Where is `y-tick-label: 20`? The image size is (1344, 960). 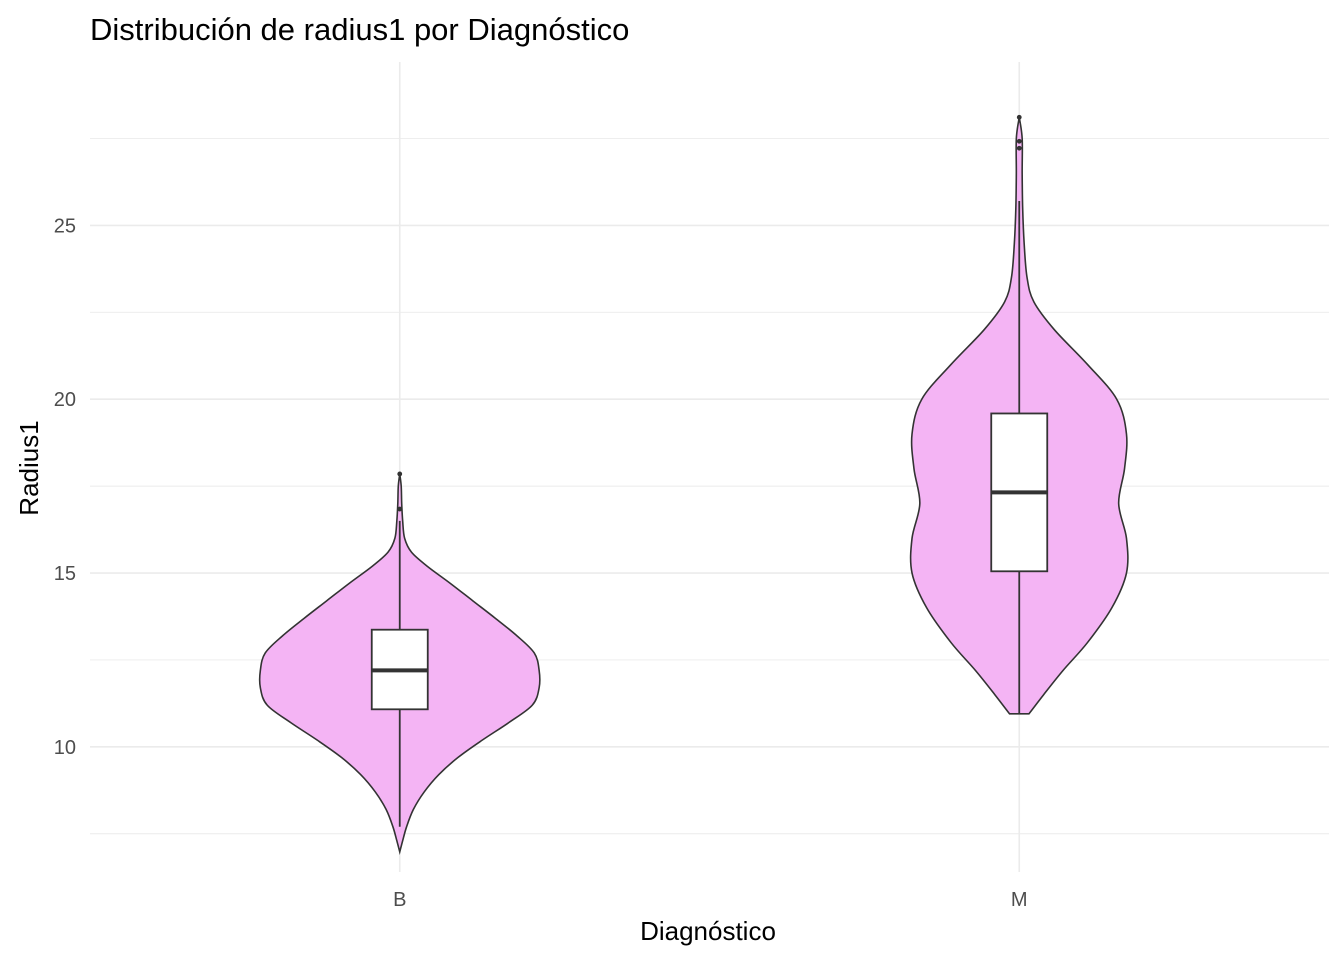
y-tick-label: 20 is located at coordinates (65, 400).